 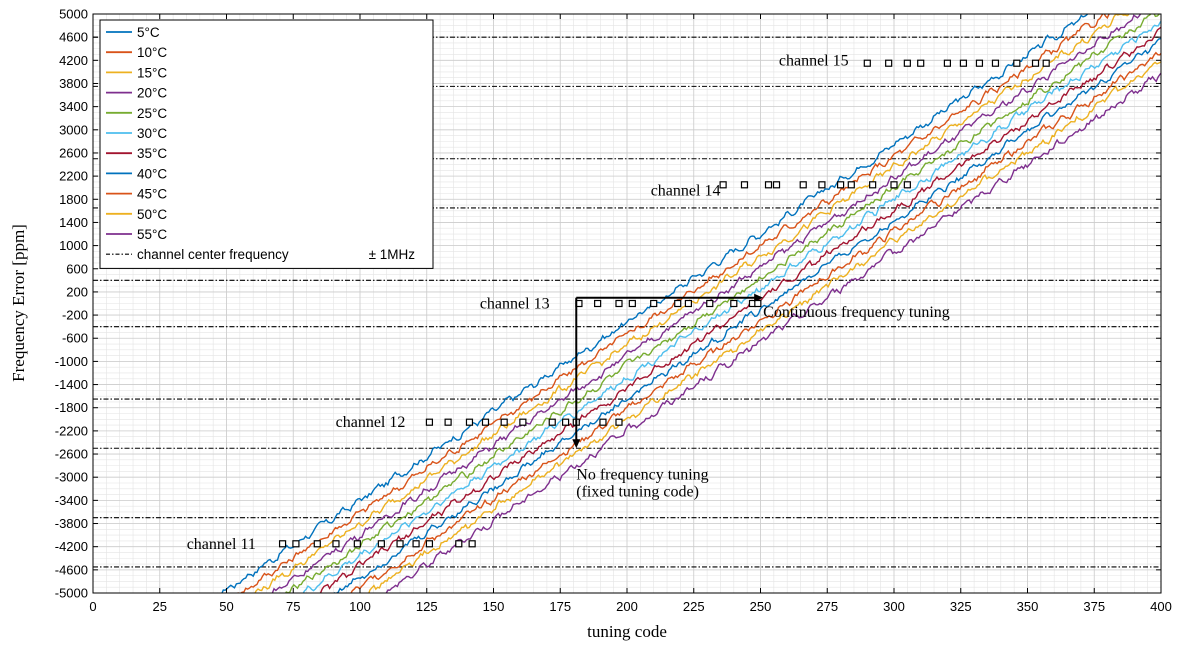 I want to click on legend-entry: 5°C, so click(x=148, y=32).